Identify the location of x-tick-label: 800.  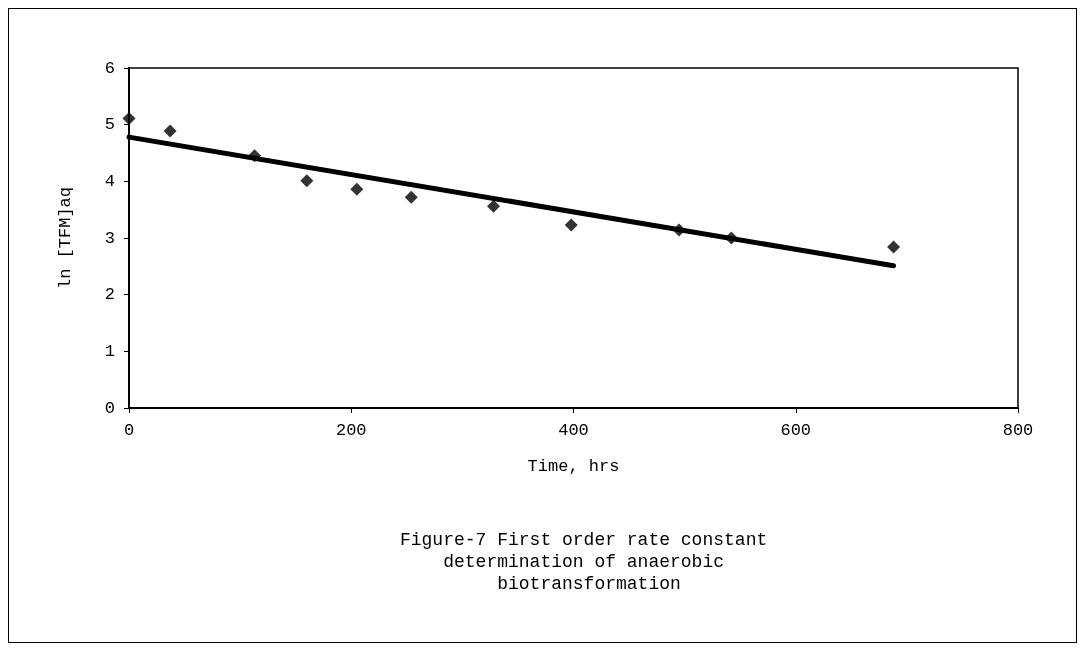
(1018, 430).